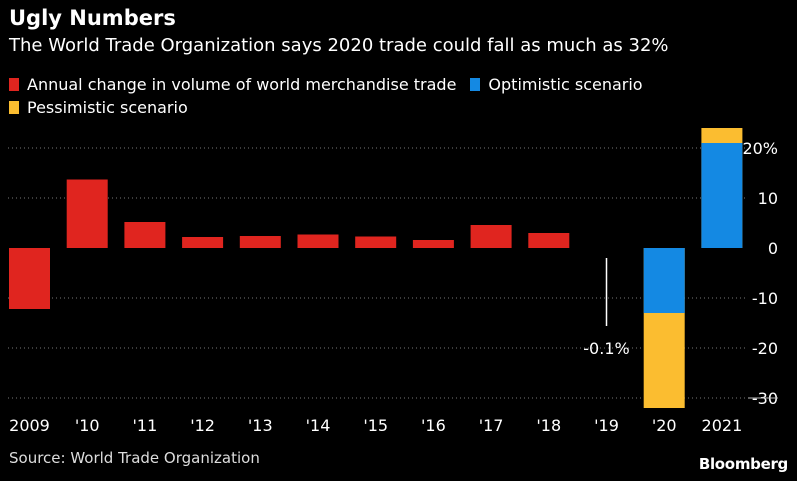  Describe the element at coordinates (134, 458) in the screenshot. I see `source-note: Source: World Trade Organization` at that location.